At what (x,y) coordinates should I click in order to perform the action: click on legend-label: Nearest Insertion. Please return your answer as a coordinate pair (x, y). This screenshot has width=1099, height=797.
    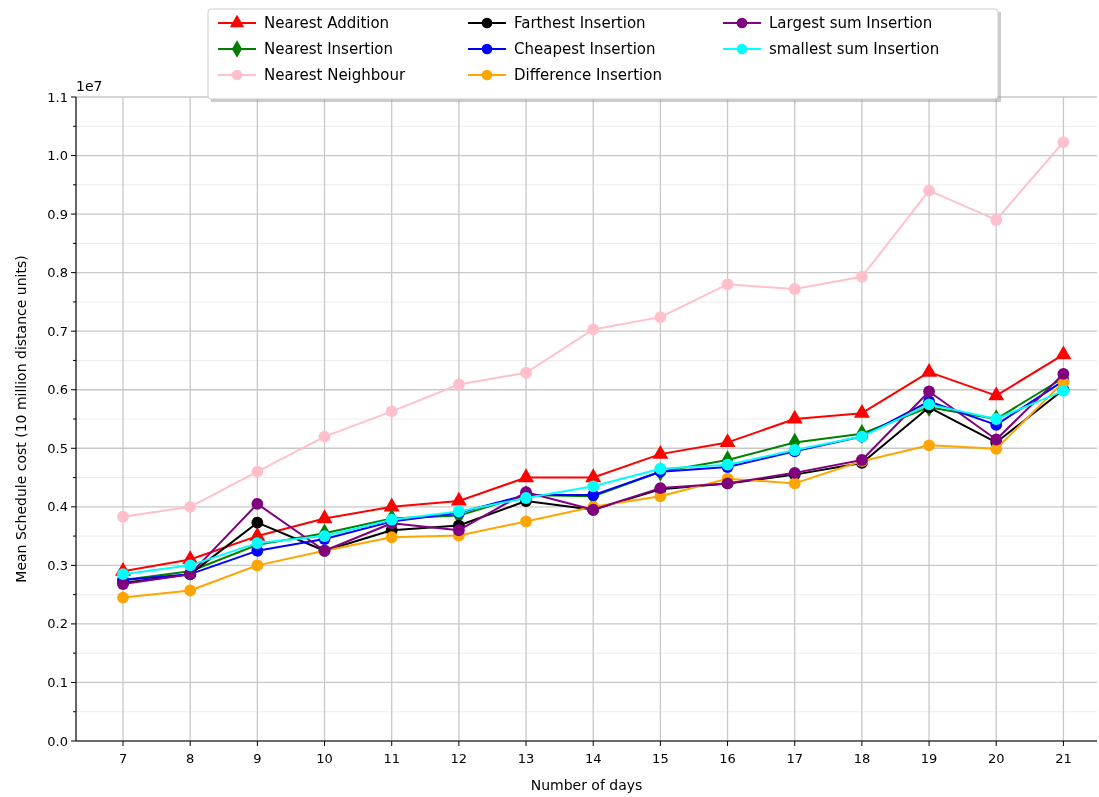
    Looking at the image, I should click on (329, 49).